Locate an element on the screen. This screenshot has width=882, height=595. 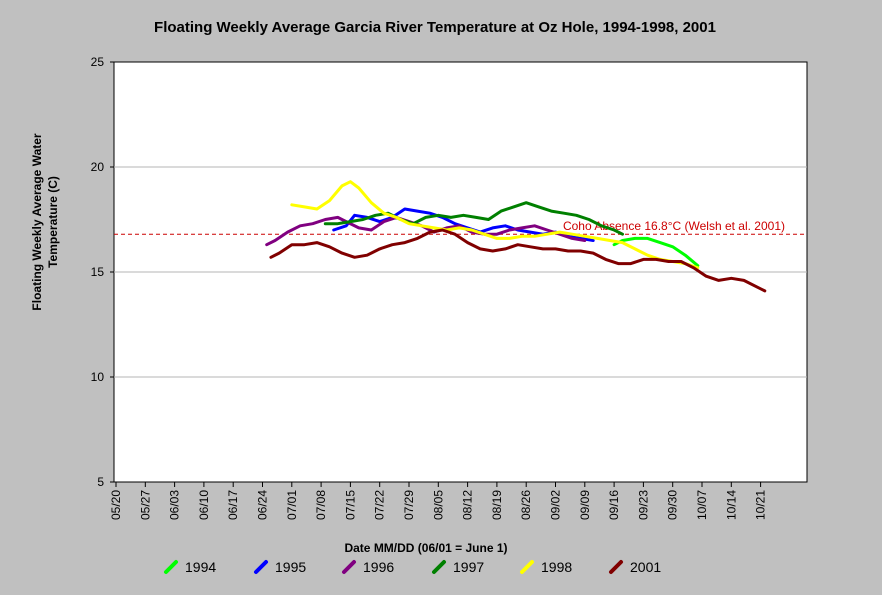
legend-label-1996: 1996 is located at coordinates (378, 567).